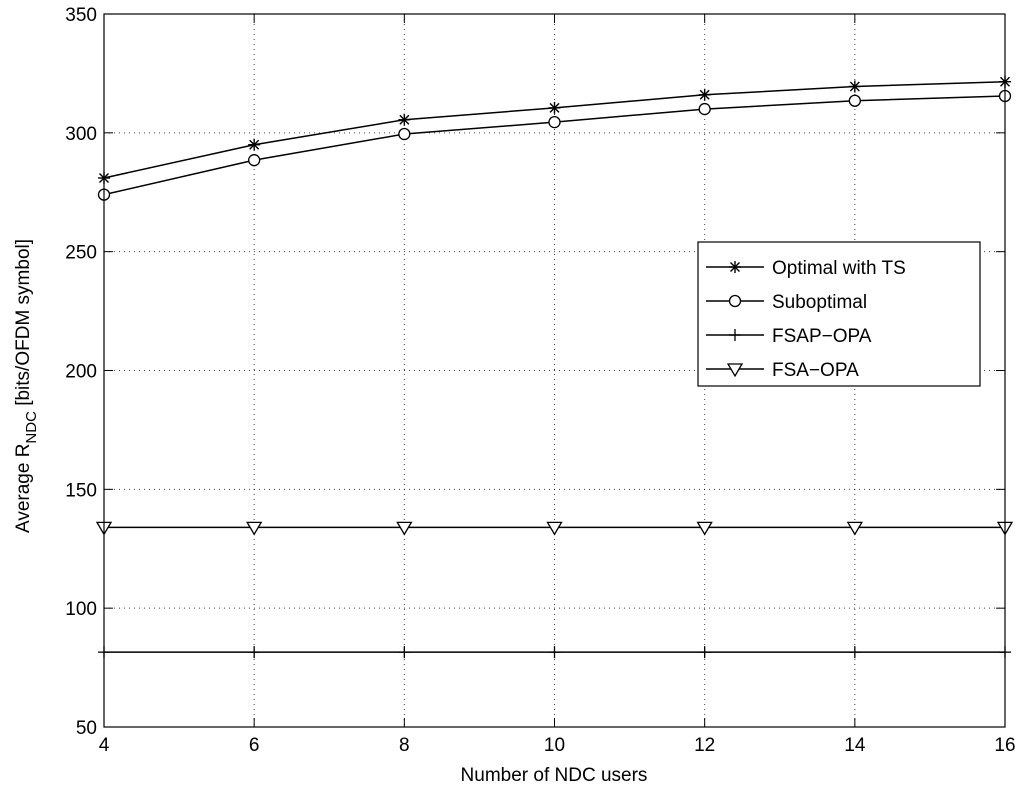 This screenshot has width=1025, height=791. I want to click on y-tick-label: 250, so click(81, 253).